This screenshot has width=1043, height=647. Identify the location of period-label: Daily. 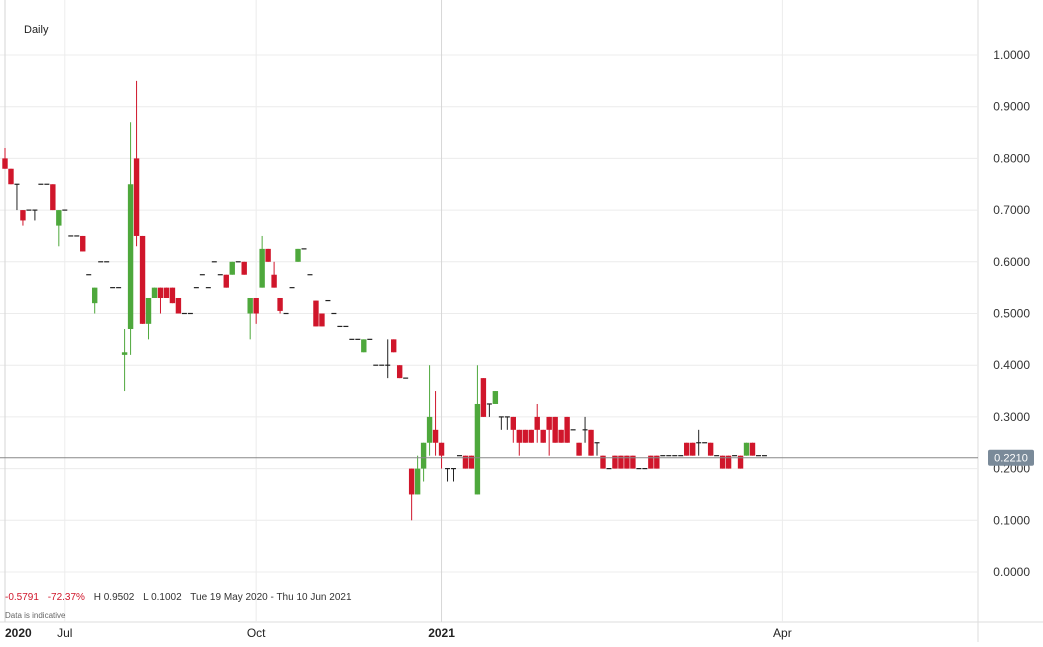
(36, 30).